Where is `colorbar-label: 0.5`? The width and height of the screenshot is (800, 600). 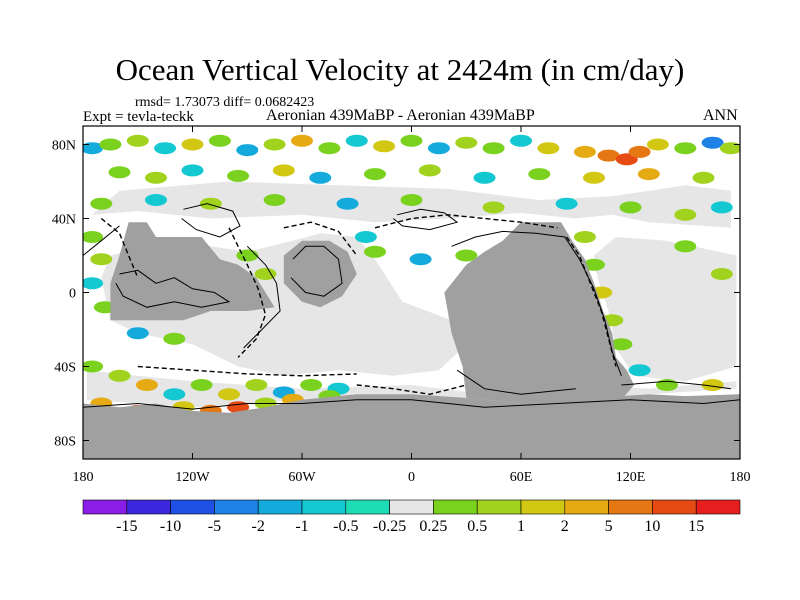
colorbar-label: 0.5 is located at coordinates (477, 526).